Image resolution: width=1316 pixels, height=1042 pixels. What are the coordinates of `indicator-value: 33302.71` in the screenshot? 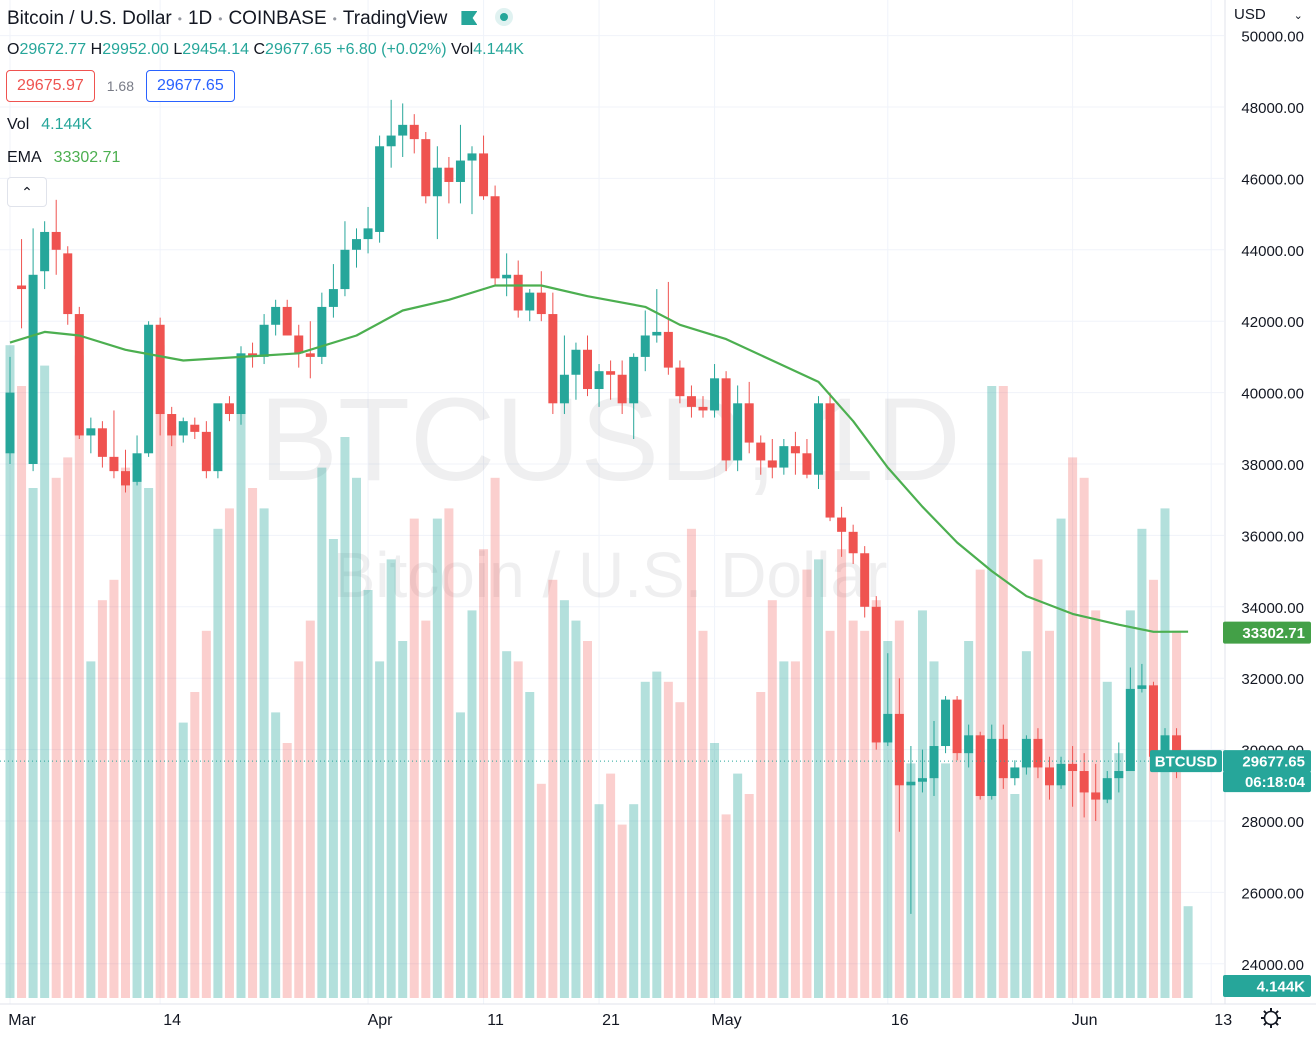 It's located at (87, 157).